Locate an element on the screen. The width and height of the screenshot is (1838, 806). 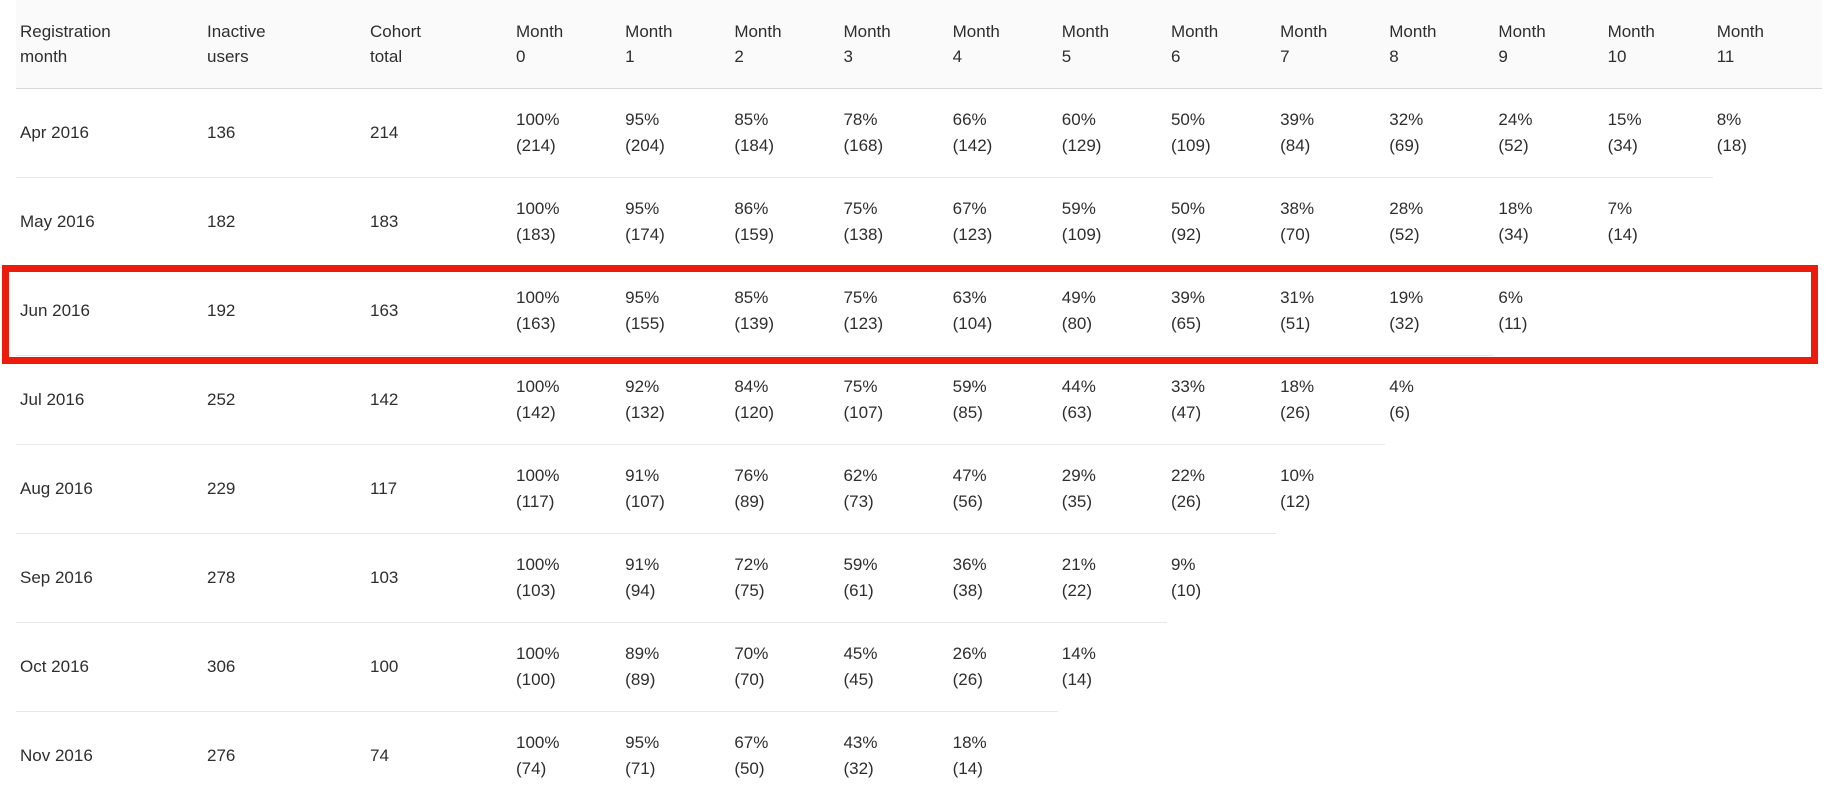
inactive-users-cell: 306 is located at coordinates (284, 667).